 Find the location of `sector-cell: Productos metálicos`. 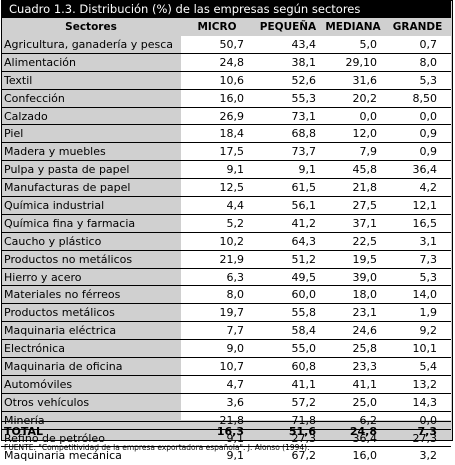

sector-cell: Productos metálicos is located at coordinates (59, 313).